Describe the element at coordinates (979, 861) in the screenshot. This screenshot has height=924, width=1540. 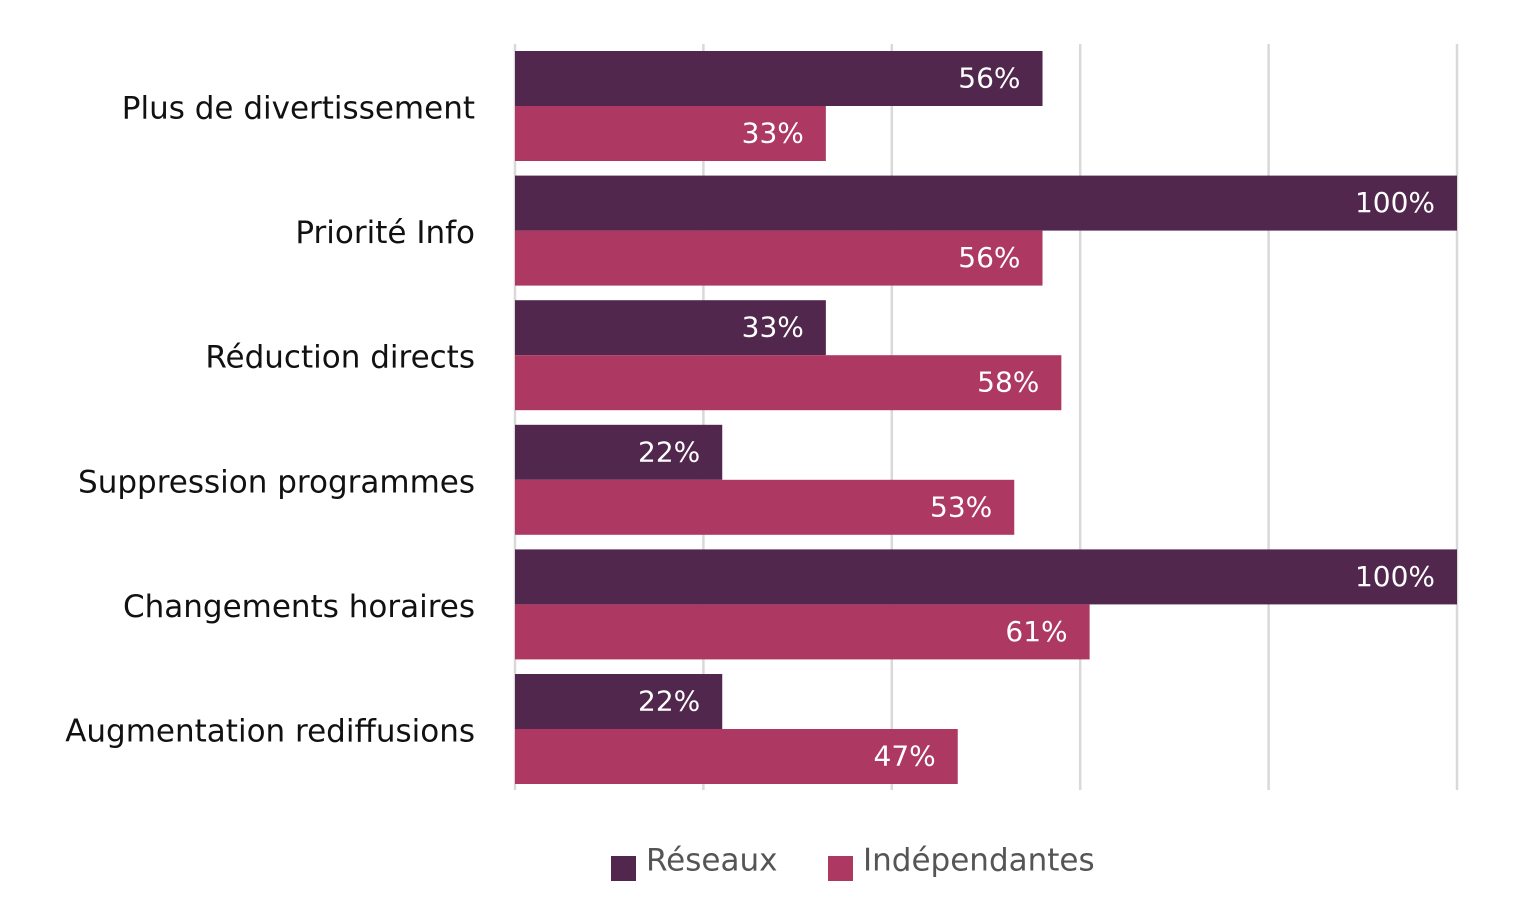
I see `legend-label: Indépendantes` at that location.